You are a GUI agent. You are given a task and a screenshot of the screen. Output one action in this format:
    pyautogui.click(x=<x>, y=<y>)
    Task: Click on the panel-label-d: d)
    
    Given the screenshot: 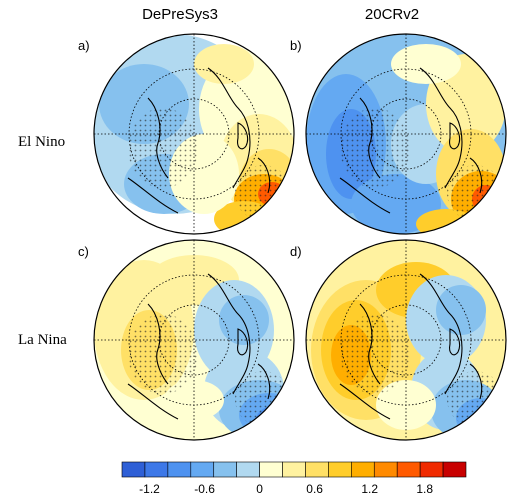 What is the action you would take?
    pyautogui.click(x=296, y=251)
    